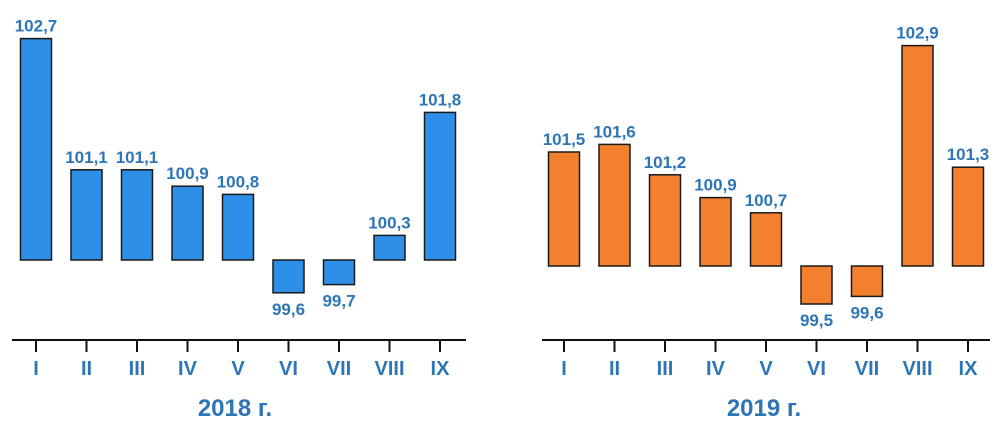 The image size is (996, 425). Describe the element at coordinates (440, 99) in the screenshot. I see `value-label-2018-IX: 101,8` at that location.